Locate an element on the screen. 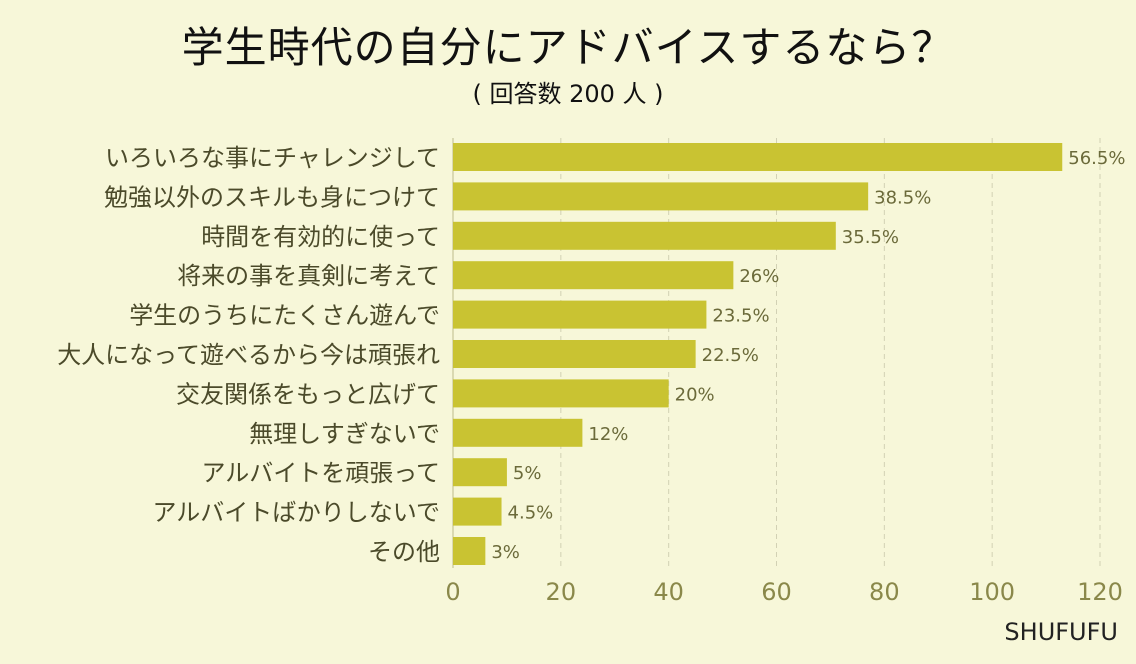 Image resolution: width=1136 pixels, height=664 pixels. value-label: 5% is located at coordinates (527, 473).